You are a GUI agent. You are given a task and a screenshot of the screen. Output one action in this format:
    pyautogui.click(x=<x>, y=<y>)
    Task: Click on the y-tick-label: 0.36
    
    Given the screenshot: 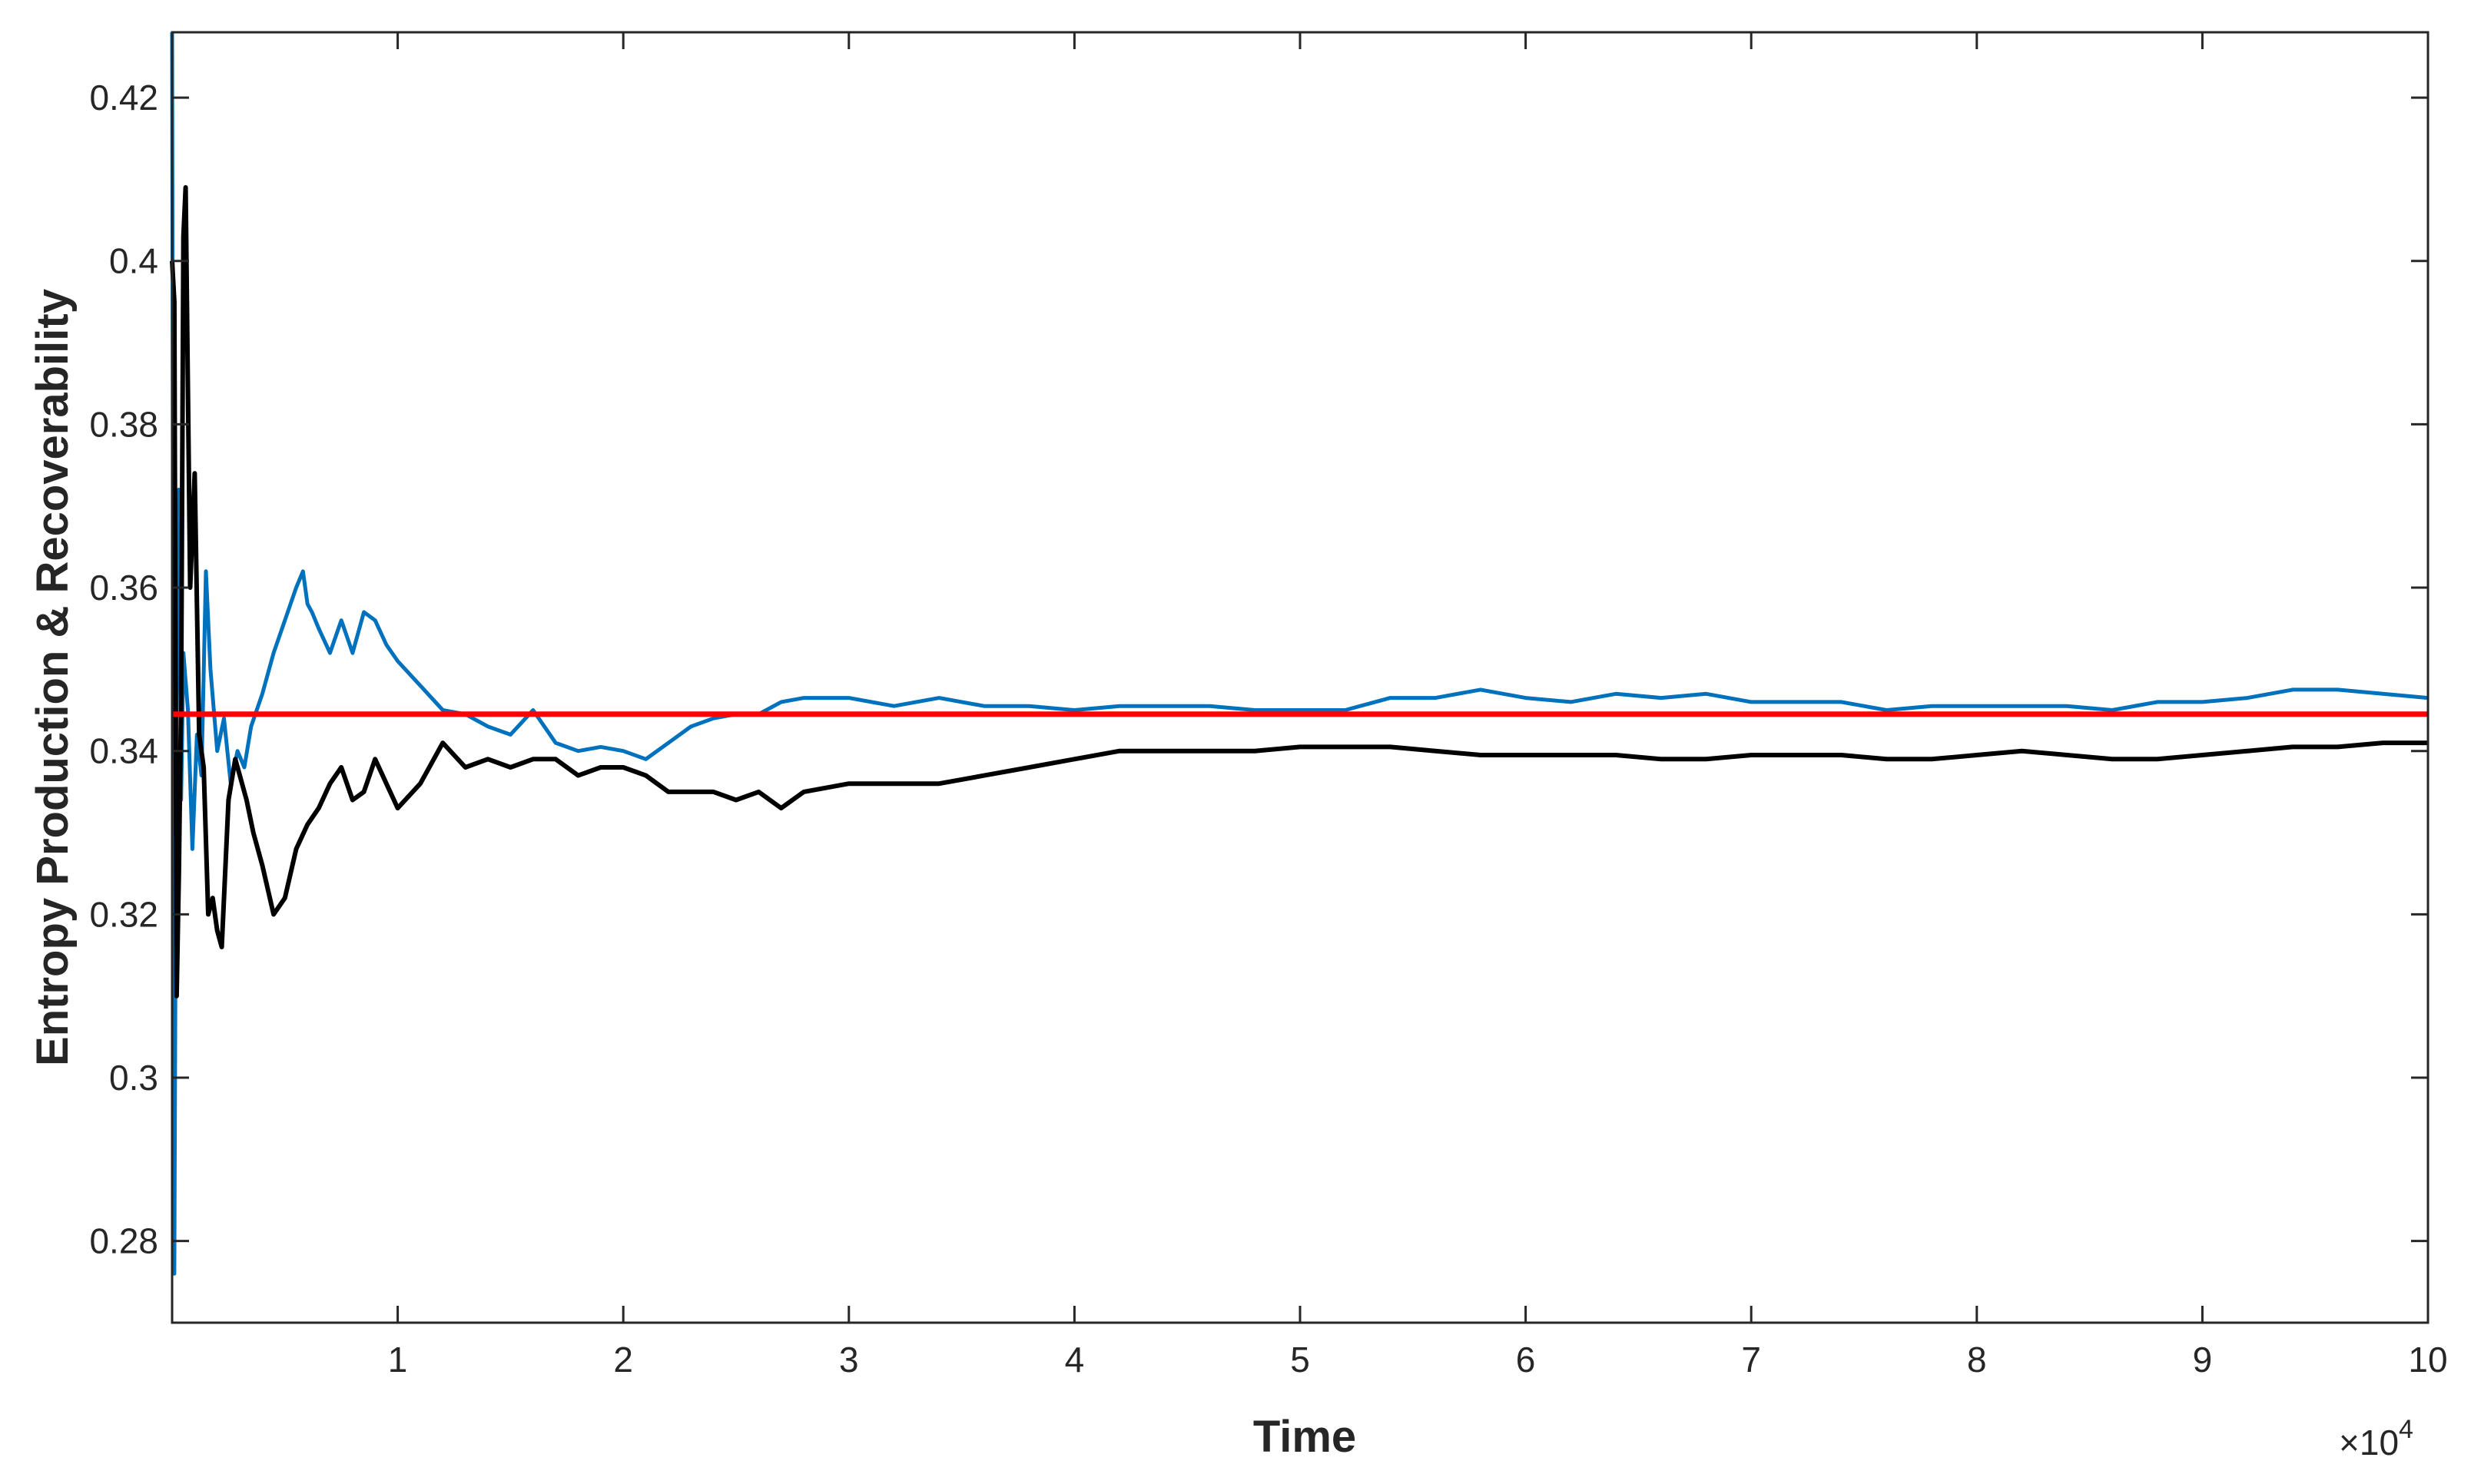 What is the action you would take?
    pyautogui.click(x=123, y=588)
    